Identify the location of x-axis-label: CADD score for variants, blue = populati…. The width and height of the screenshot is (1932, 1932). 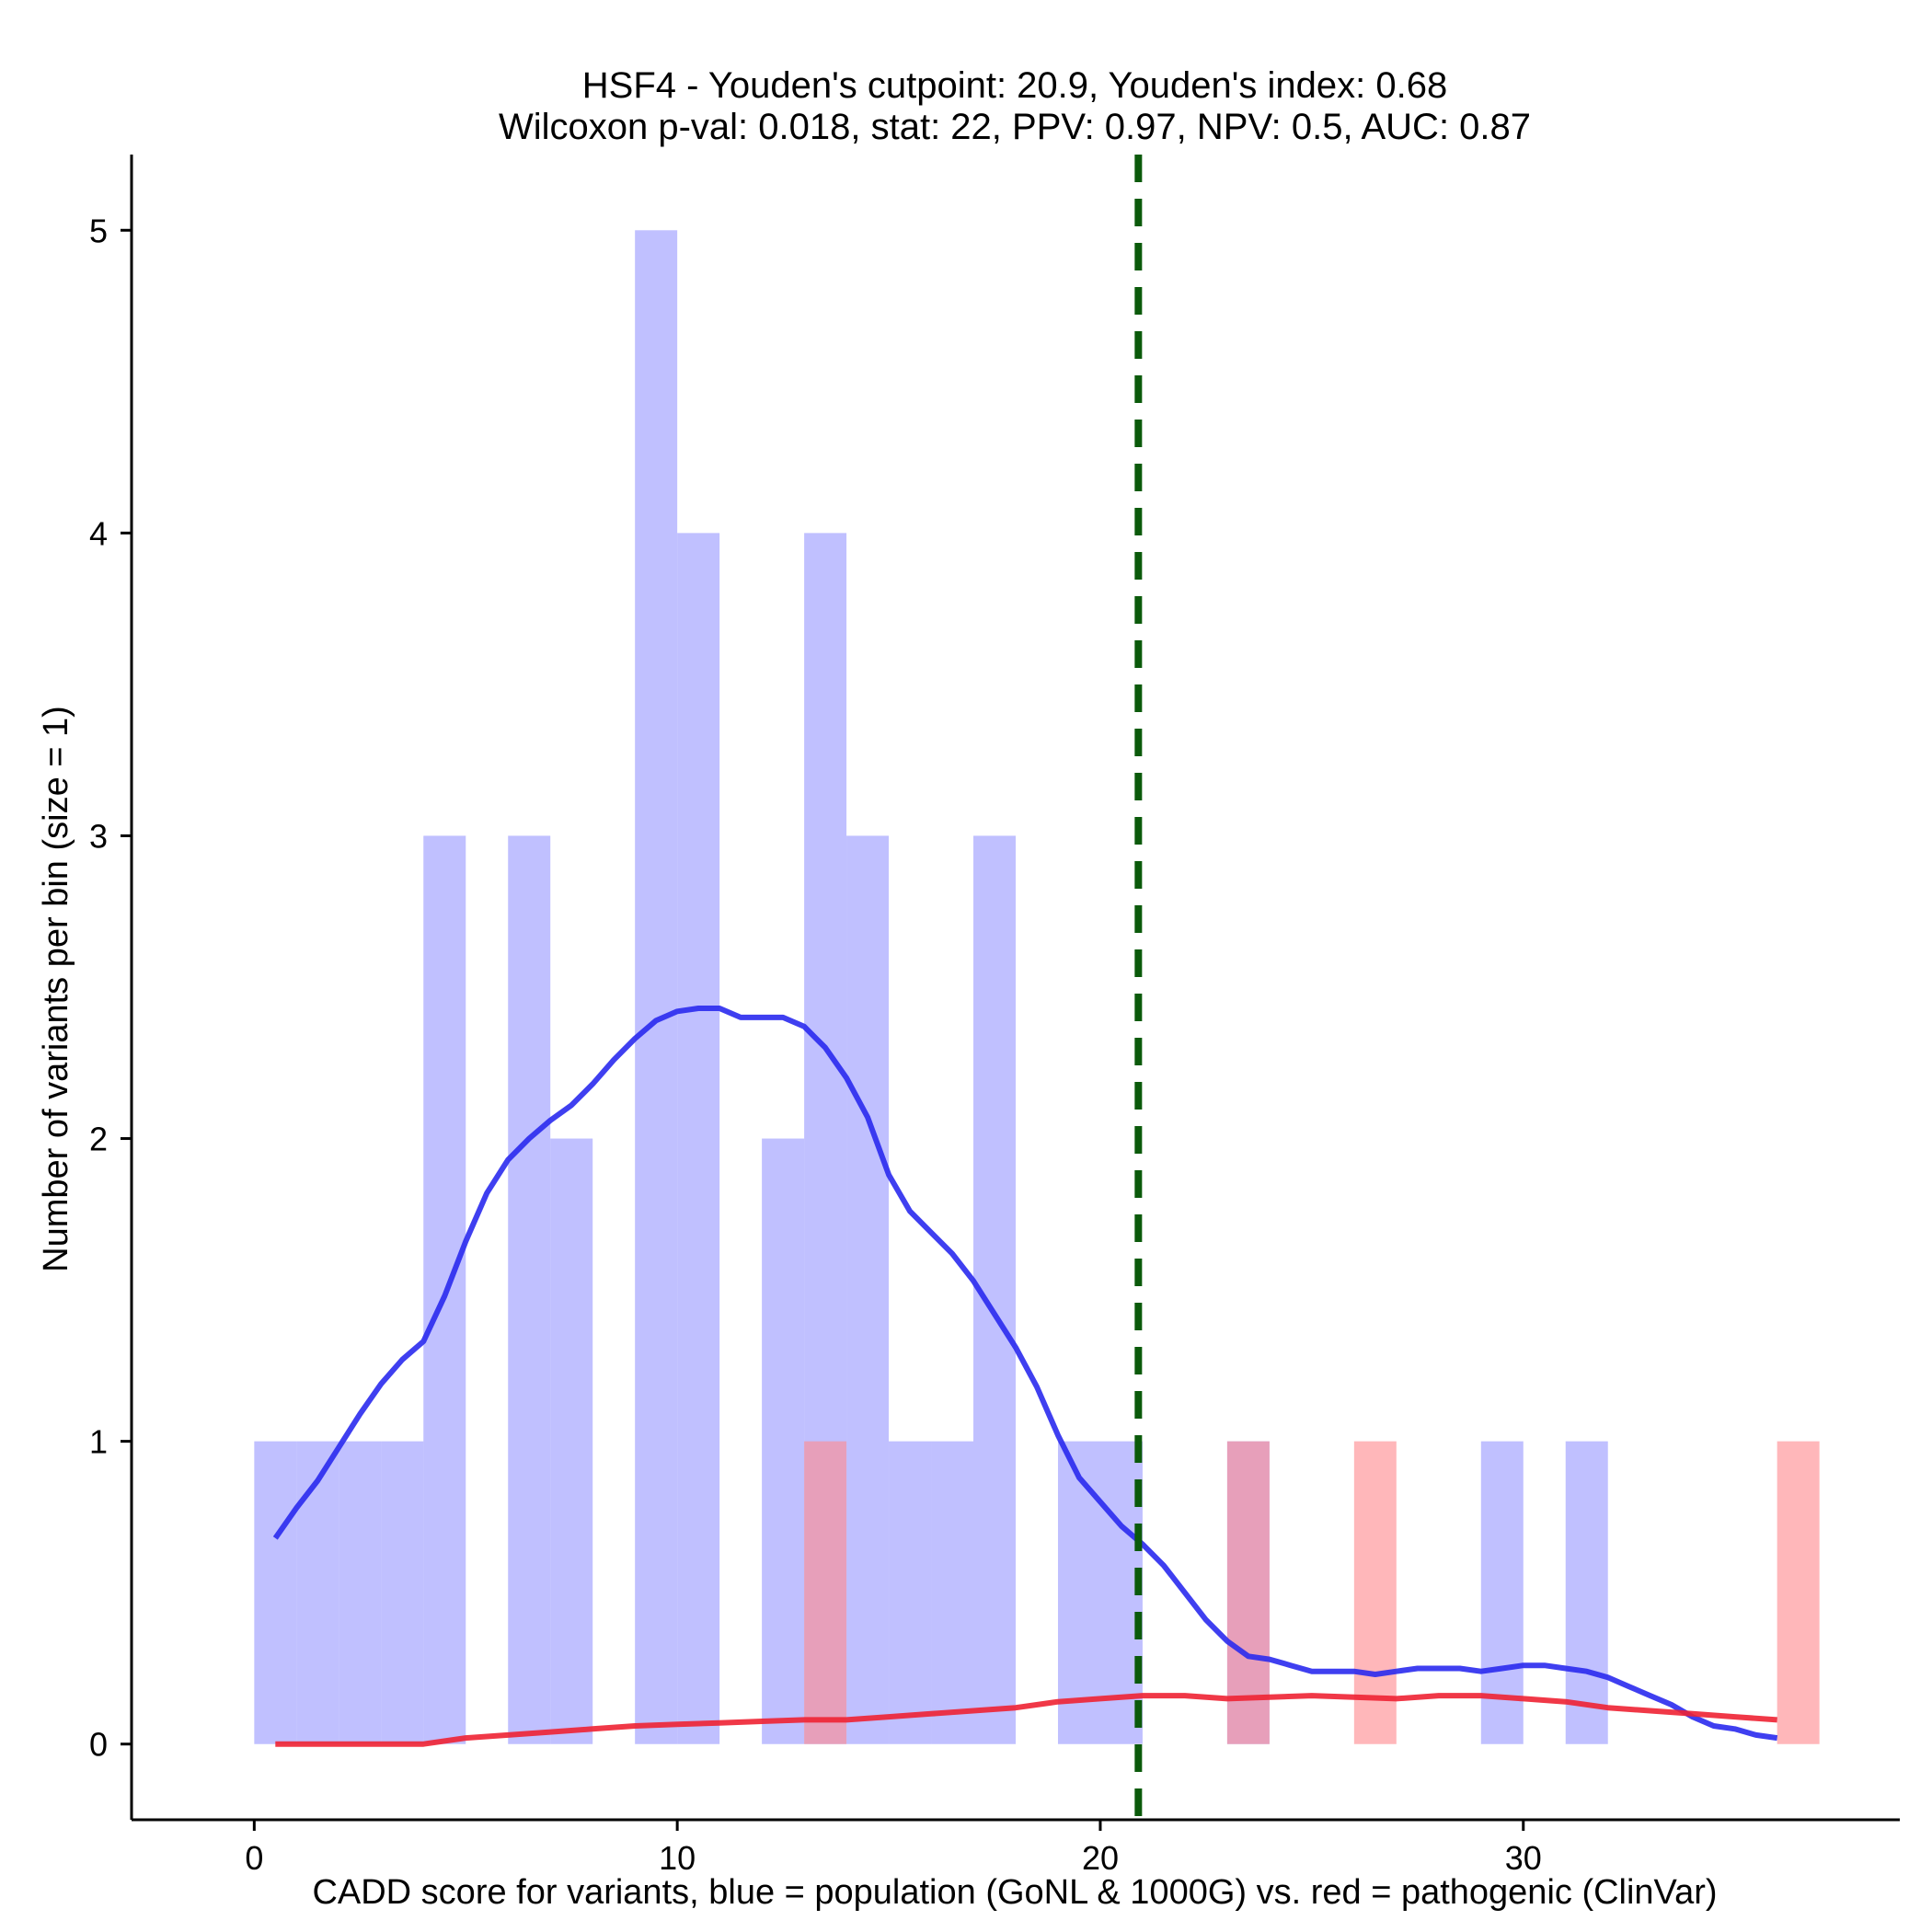
(1014, 1892).